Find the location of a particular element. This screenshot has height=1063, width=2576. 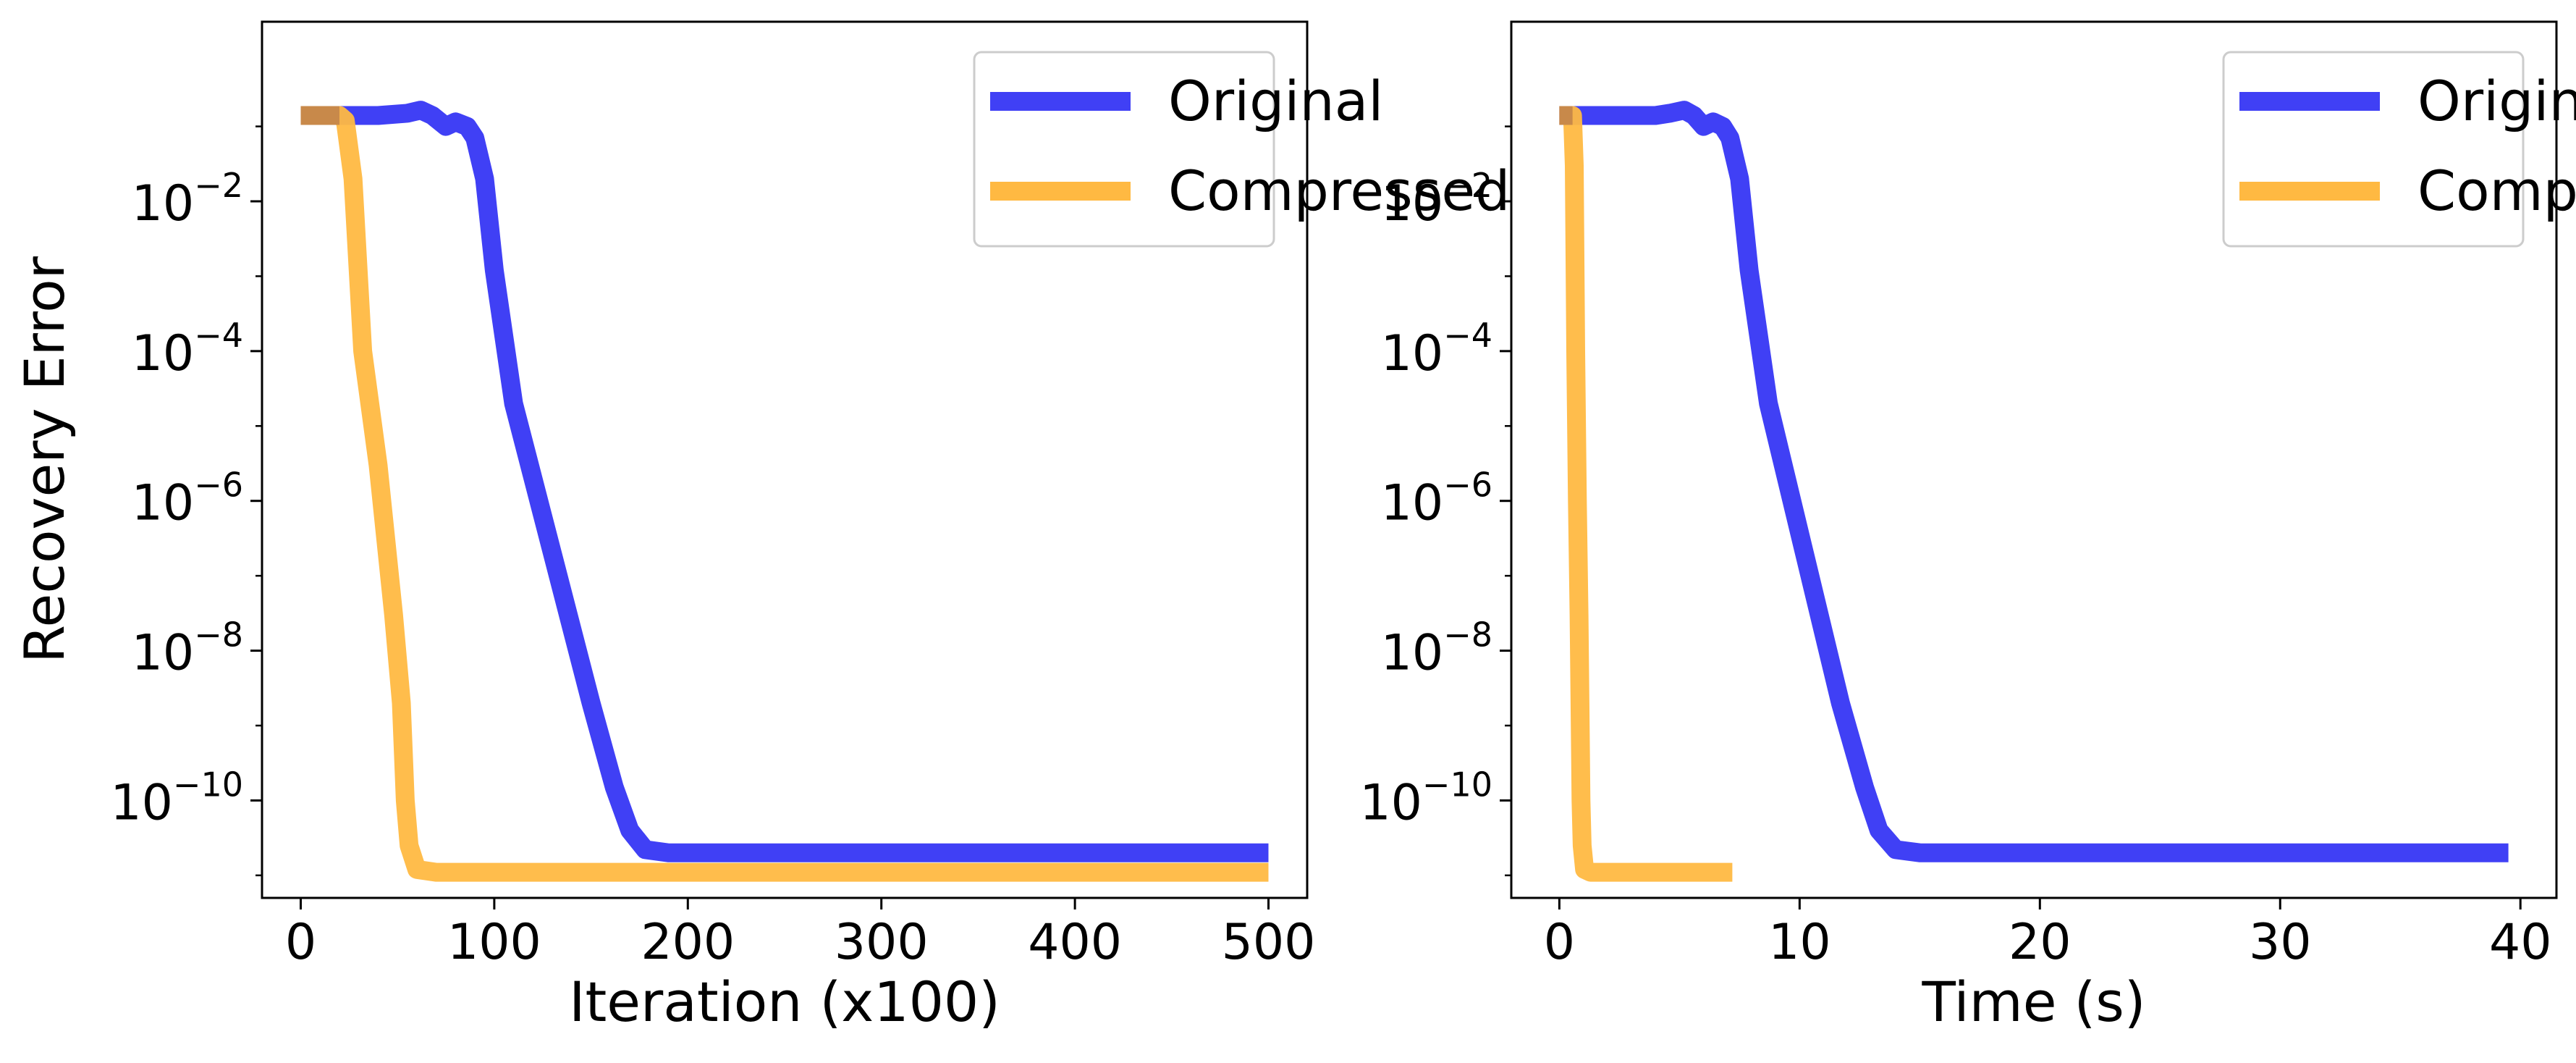

series-line-compressed is located at coordinates (1645, 494).